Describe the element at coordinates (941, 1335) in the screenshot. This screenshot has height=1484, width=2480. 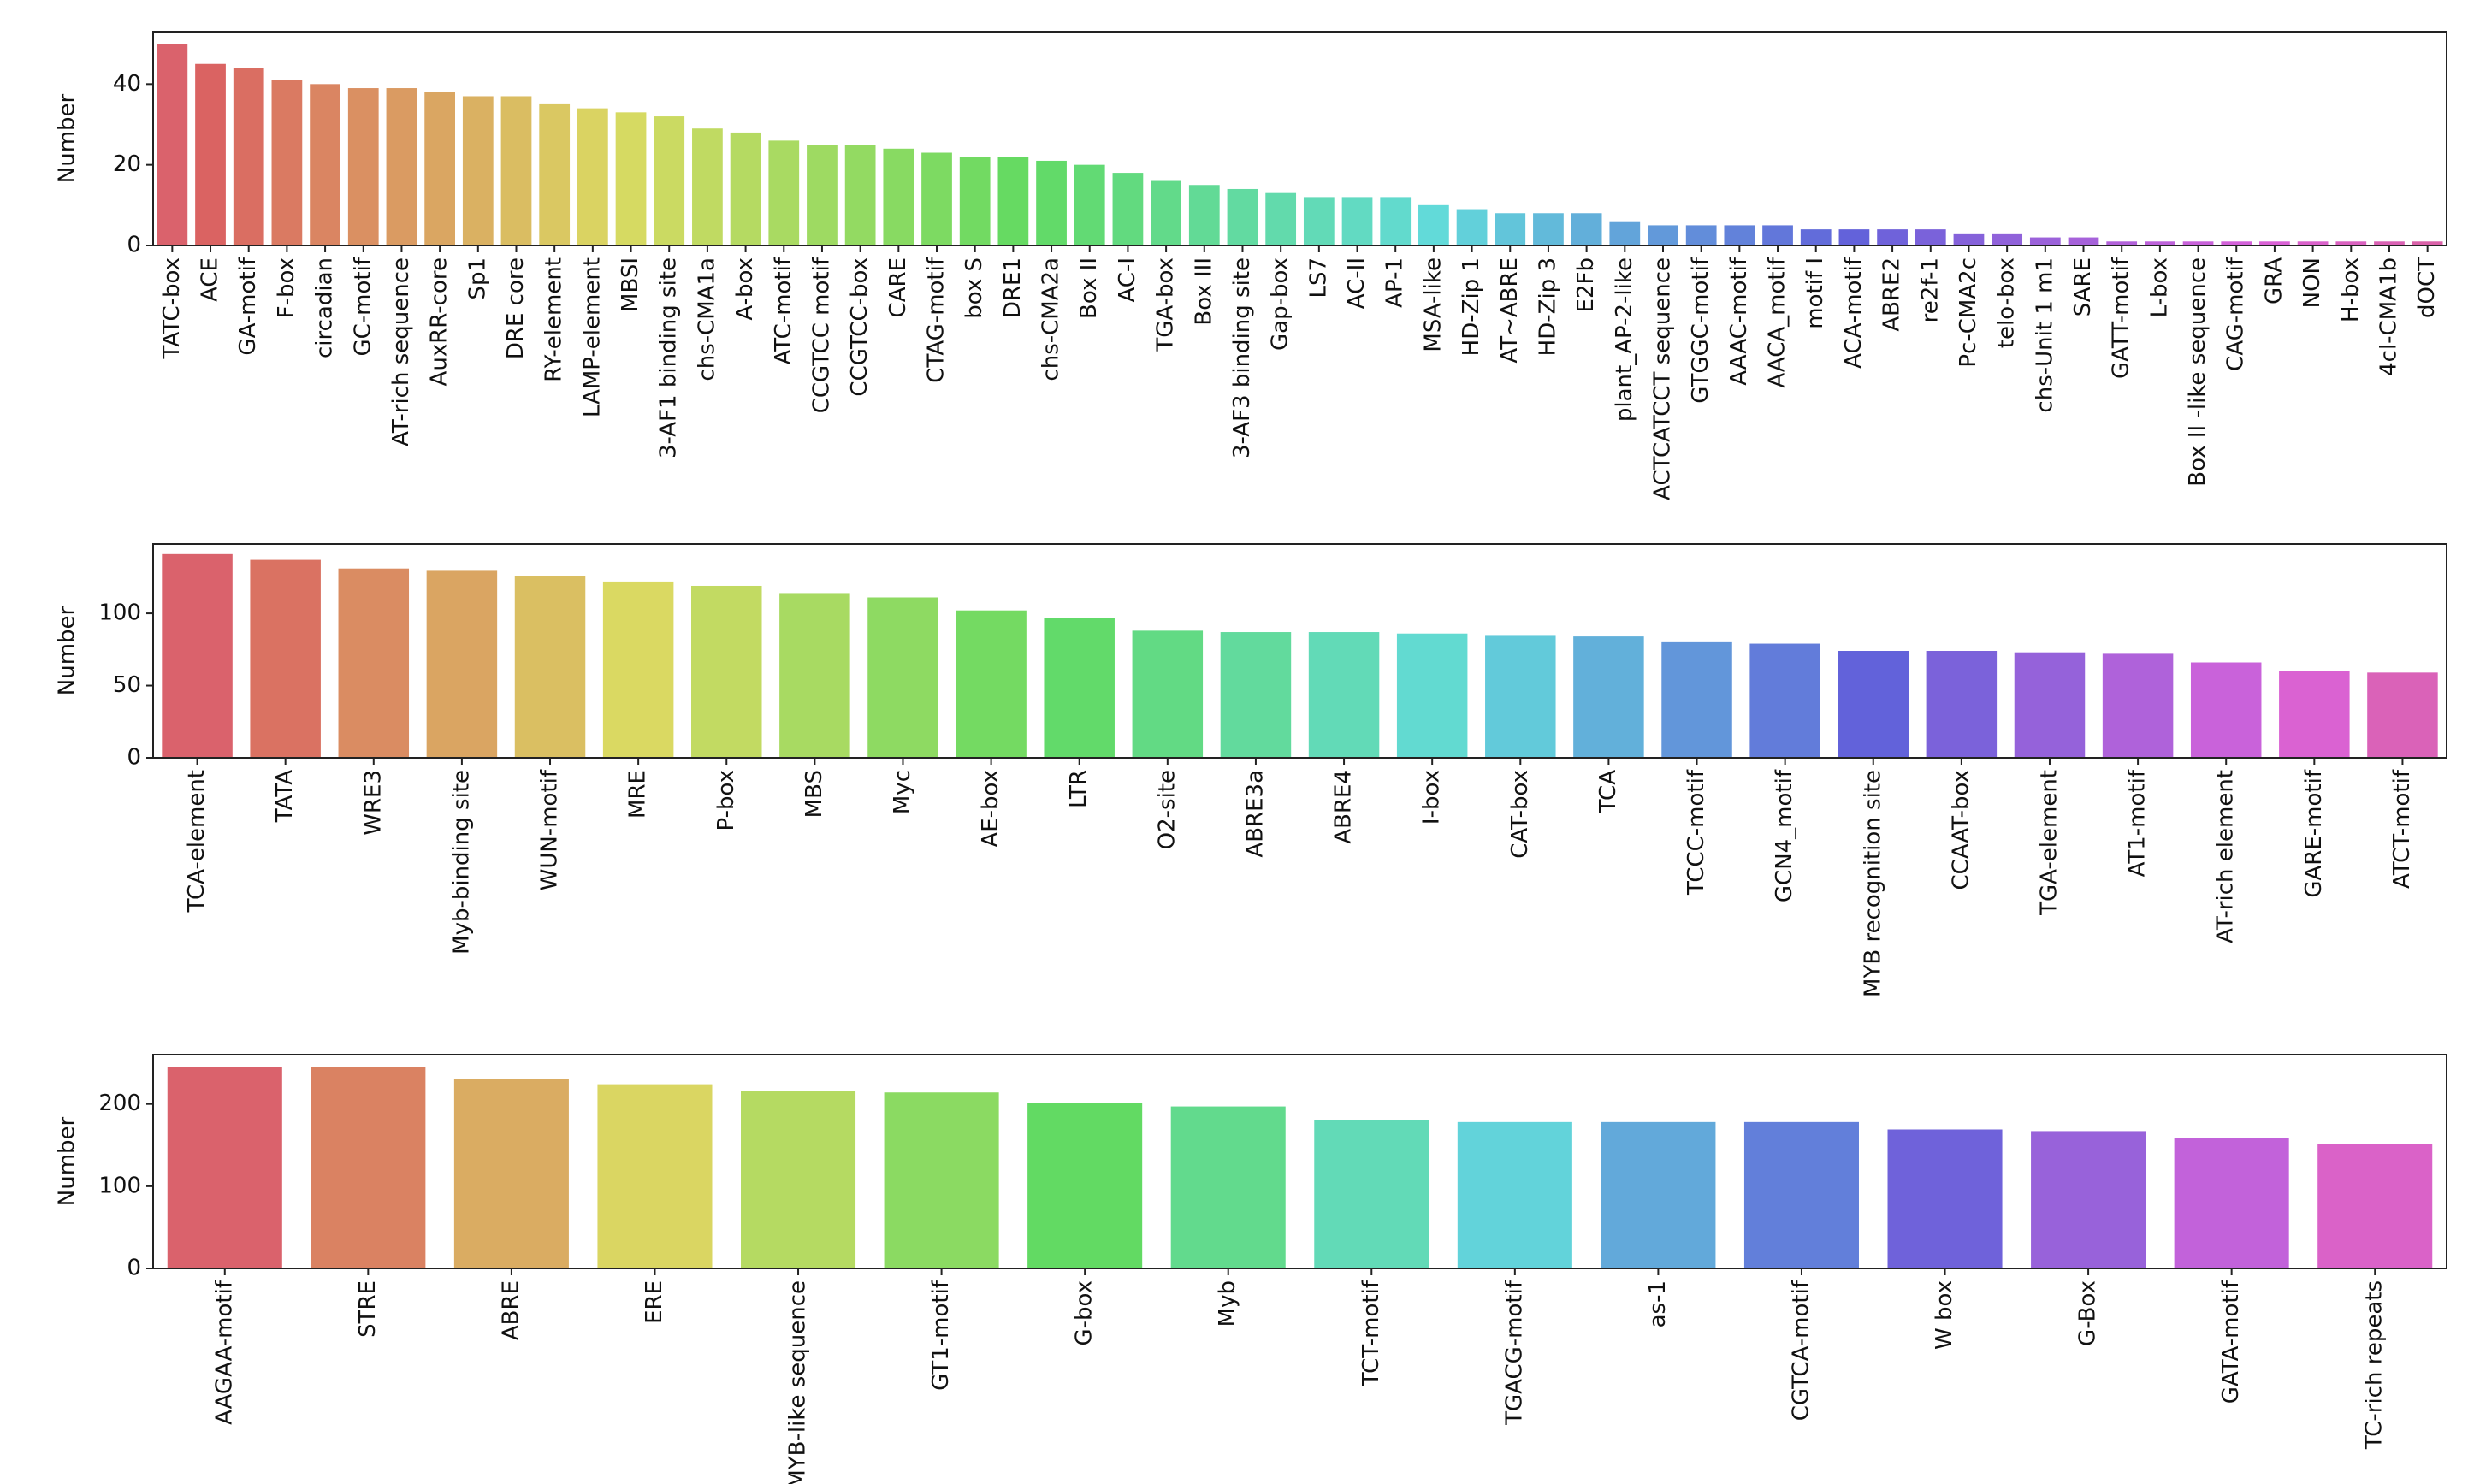
I see `x-tick-label: GT1-motif` at that location.